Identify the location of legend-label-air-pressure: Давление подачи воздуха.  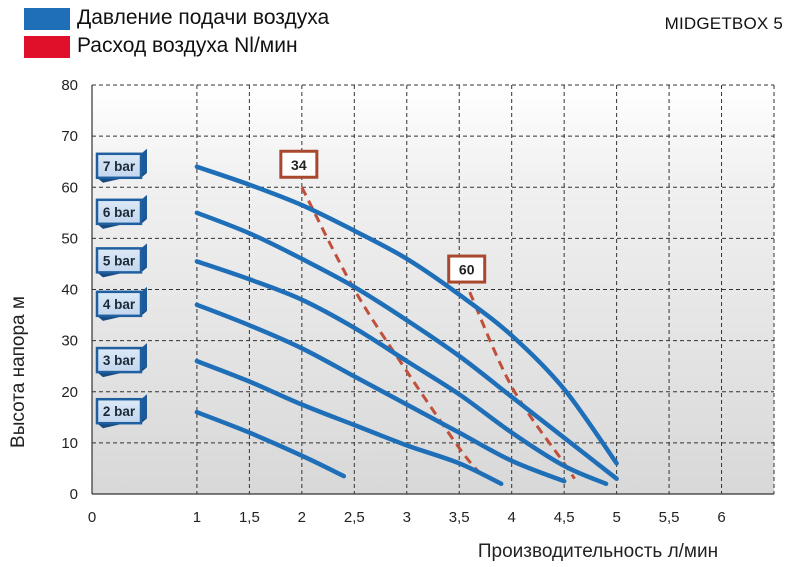
(203, 17).